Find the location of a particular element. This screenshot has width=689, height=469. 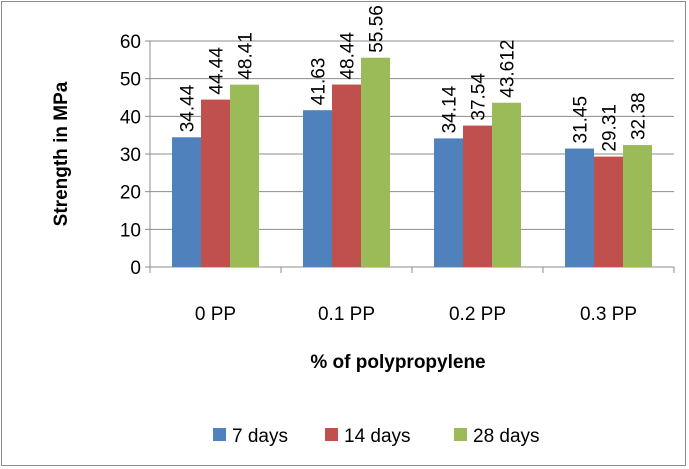

data-label: 48.41 is located at coordinates (246, 56).